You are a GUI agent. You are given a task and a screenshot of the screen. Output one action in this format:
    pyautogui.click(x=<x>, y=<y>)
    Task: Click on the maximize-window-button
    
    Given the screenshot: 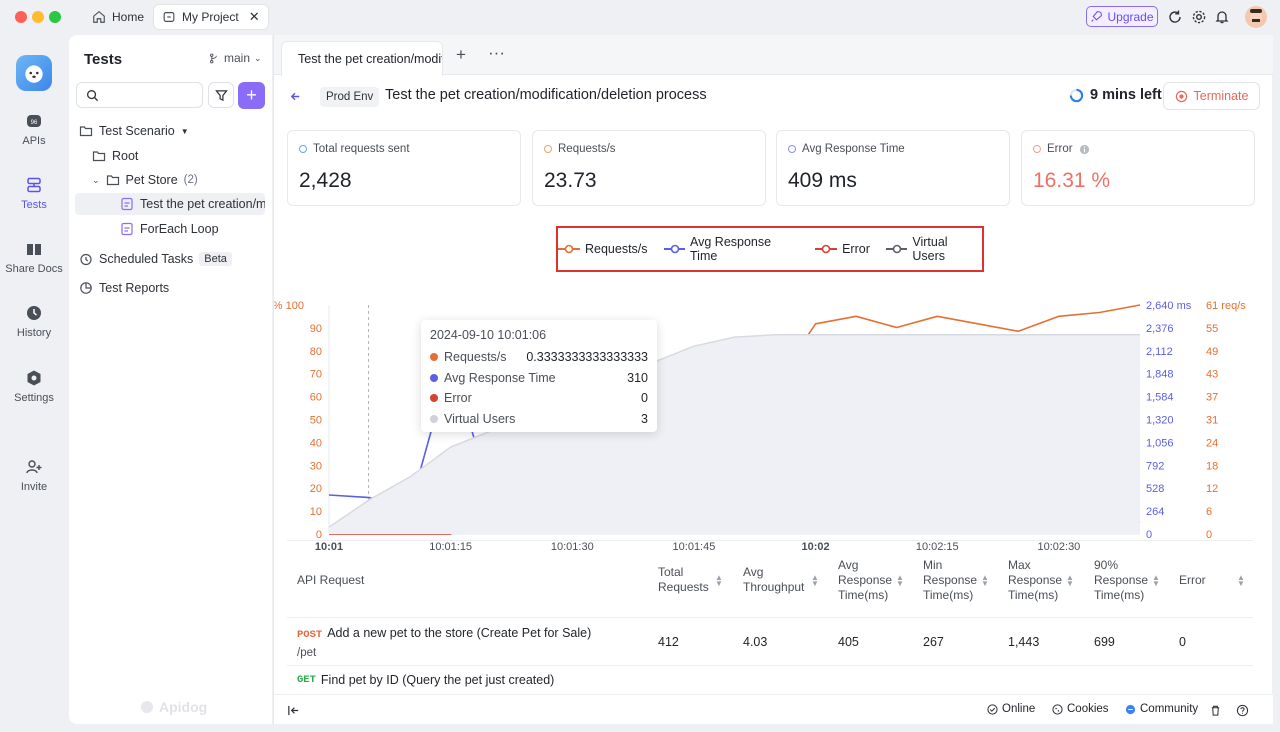 What is the action you would take?
    pyautogui.click(x=55, y=17)
    